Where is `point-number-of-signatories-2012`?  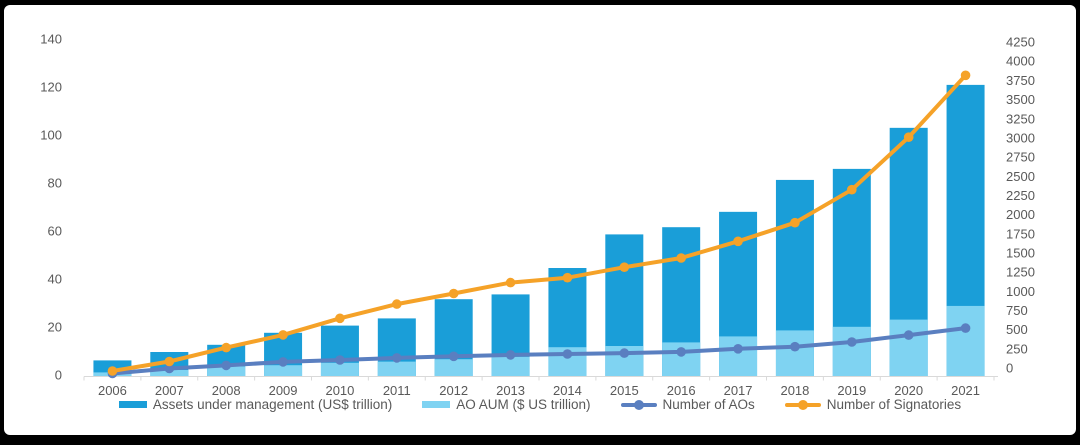 point-number-of-signatories-2012 is located at coordinates (454, 294).